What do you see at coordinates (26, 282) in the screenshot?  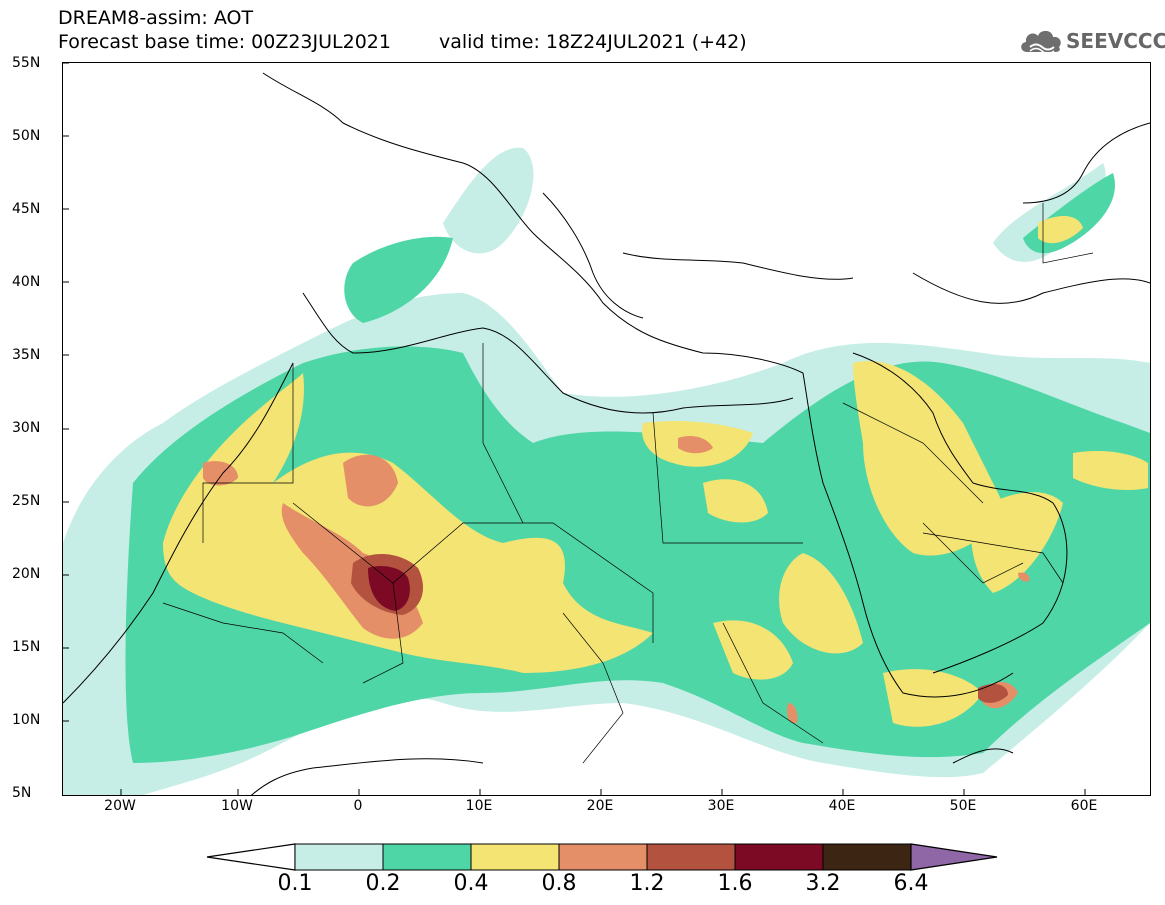 I see `lat-label-40n: 40N` at bounding box center [26, 282].